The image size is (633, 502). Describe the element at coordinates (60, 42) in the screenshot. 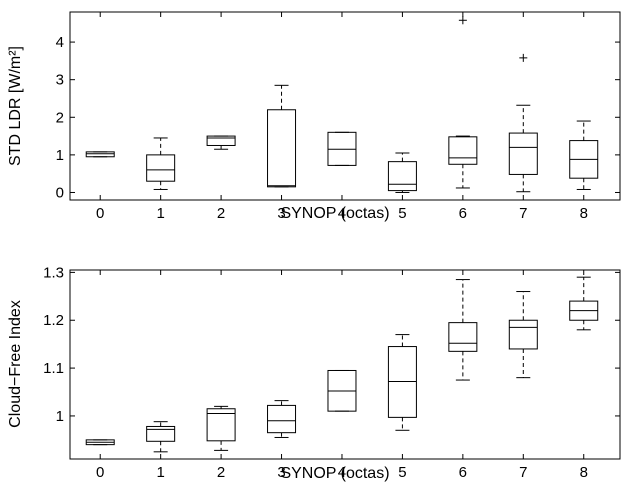

I see `y-tick-label: 4` at that location.